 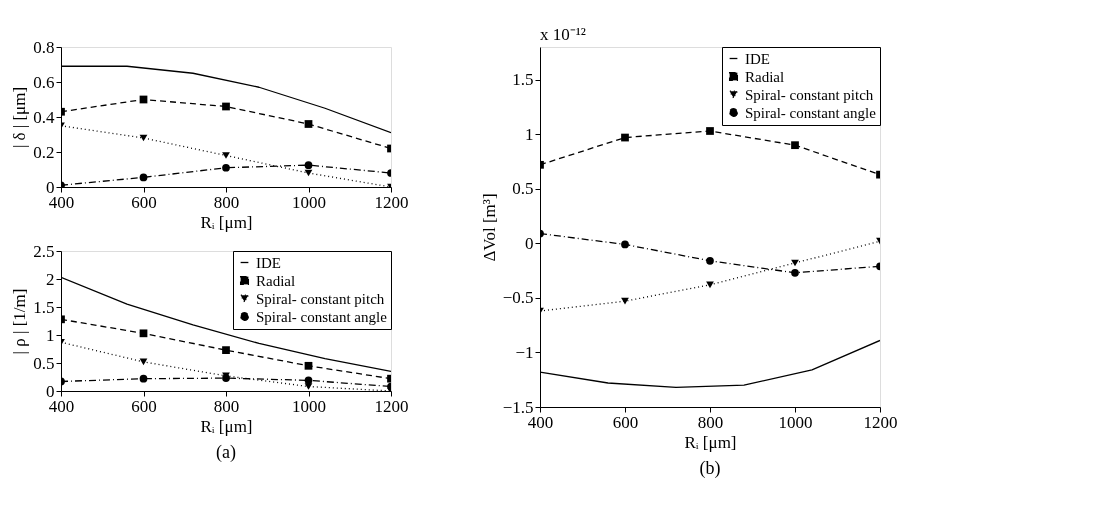 What do you see at coordinates (44, 82) in the screenshot?
I see `y-tick-label: 0.6` at bounding box center [44, 82].